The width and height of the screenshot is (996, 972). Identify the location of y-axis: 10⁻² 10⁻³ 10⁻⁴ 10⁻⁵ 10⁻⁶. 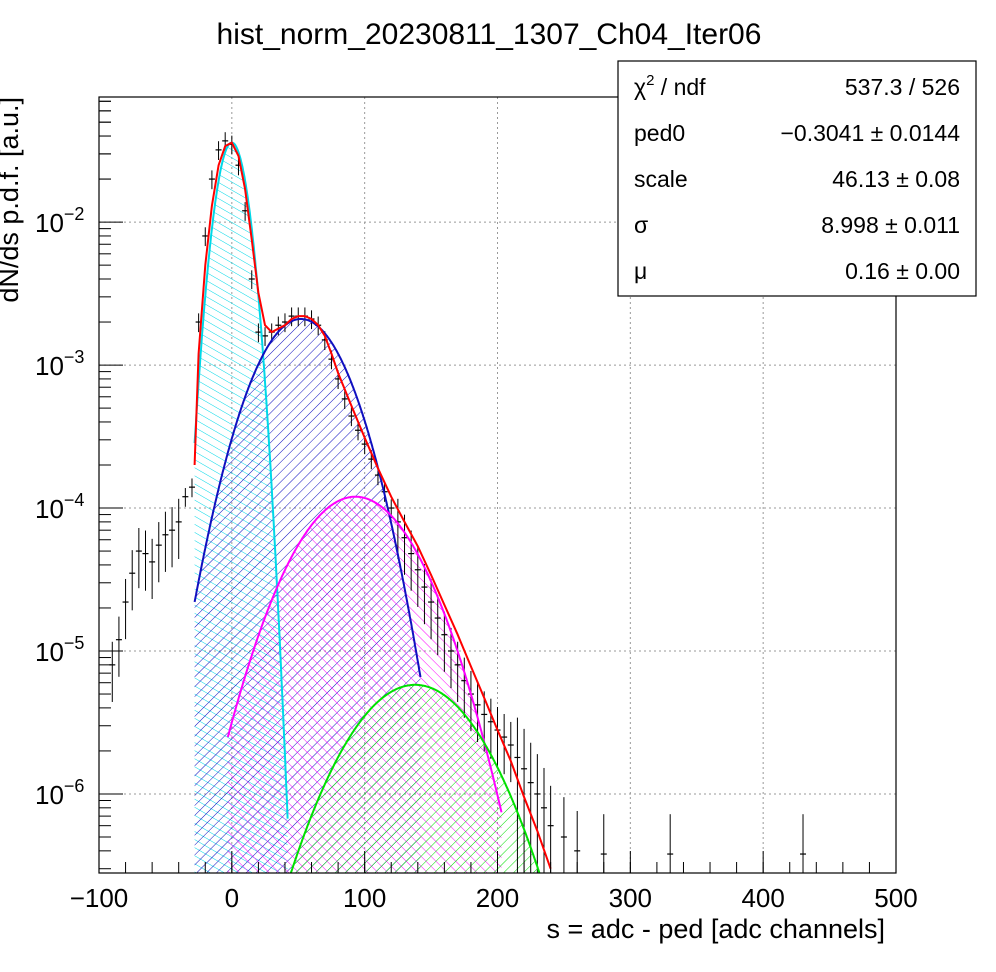
(79, 485).